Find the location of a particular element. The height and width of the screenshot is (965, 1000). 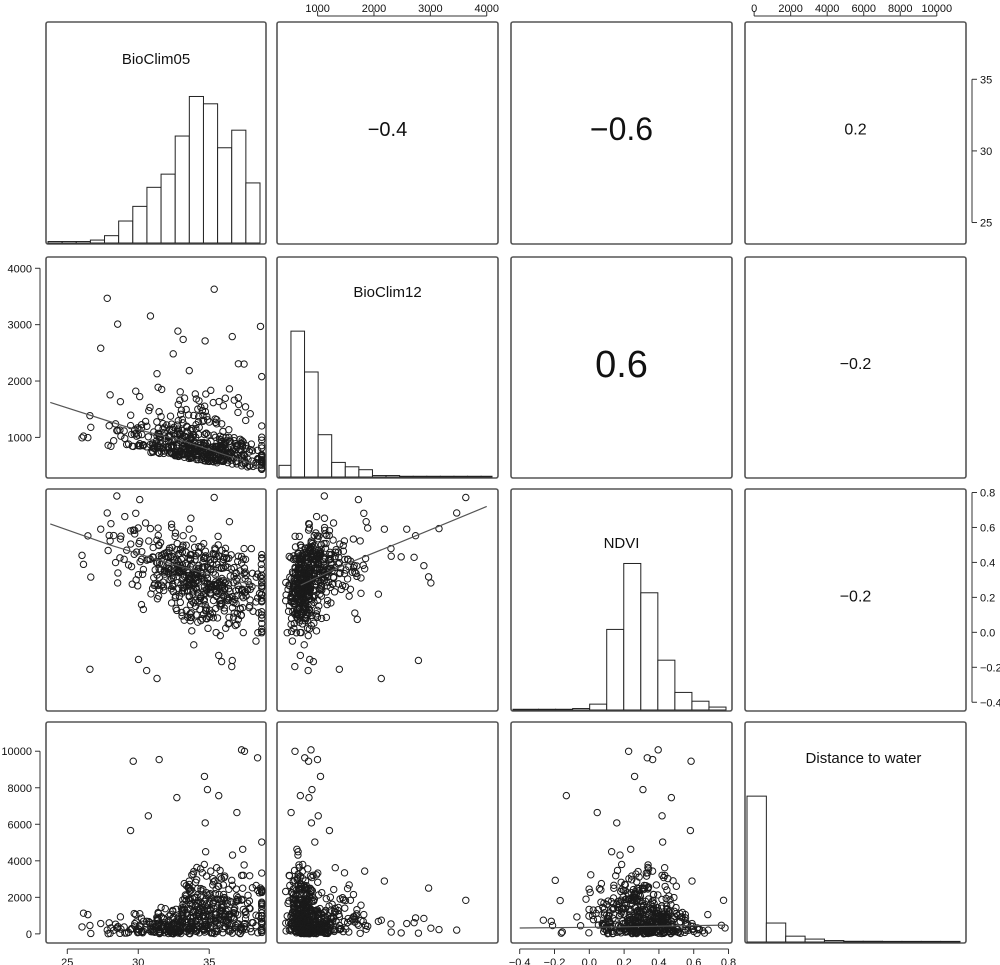

tick-label: 35 is located at coordinates (986, 80).